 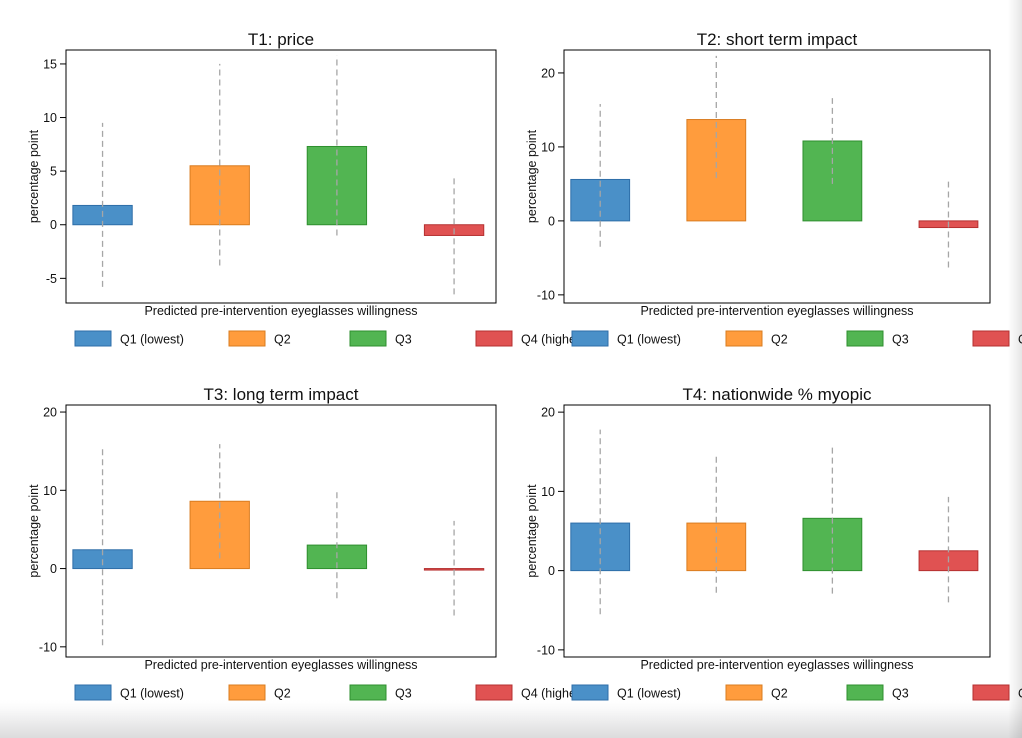 What do you see at coordinates (777, 39) in the screenshot?
I see `chart-title: T2: short term impact` at bounding box center [777, 39].